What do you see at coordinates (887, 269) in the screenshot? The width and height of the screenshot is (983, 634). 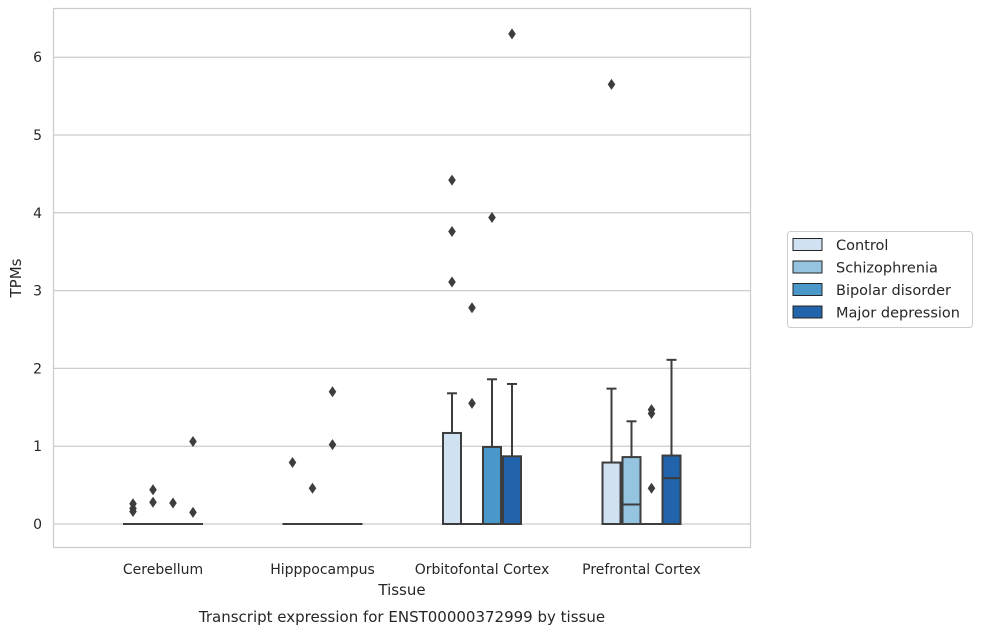 I see `legend-label: Schizophrenia` at bounding box center [887, 269].